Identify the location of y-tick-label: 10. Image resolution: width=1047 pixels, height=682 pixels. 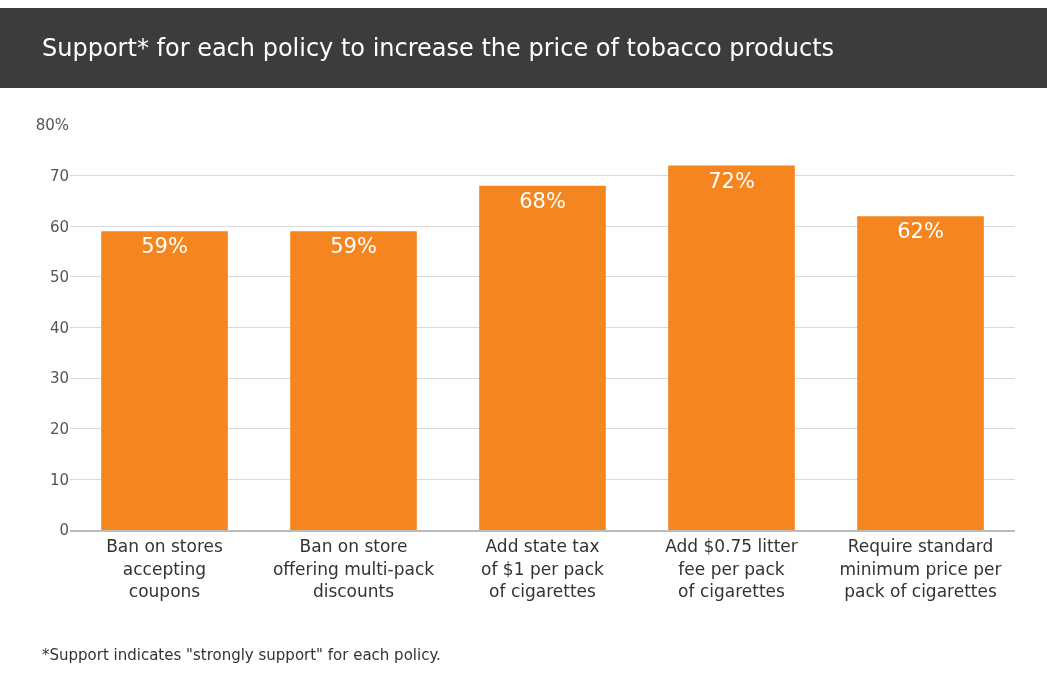
(59, 479).